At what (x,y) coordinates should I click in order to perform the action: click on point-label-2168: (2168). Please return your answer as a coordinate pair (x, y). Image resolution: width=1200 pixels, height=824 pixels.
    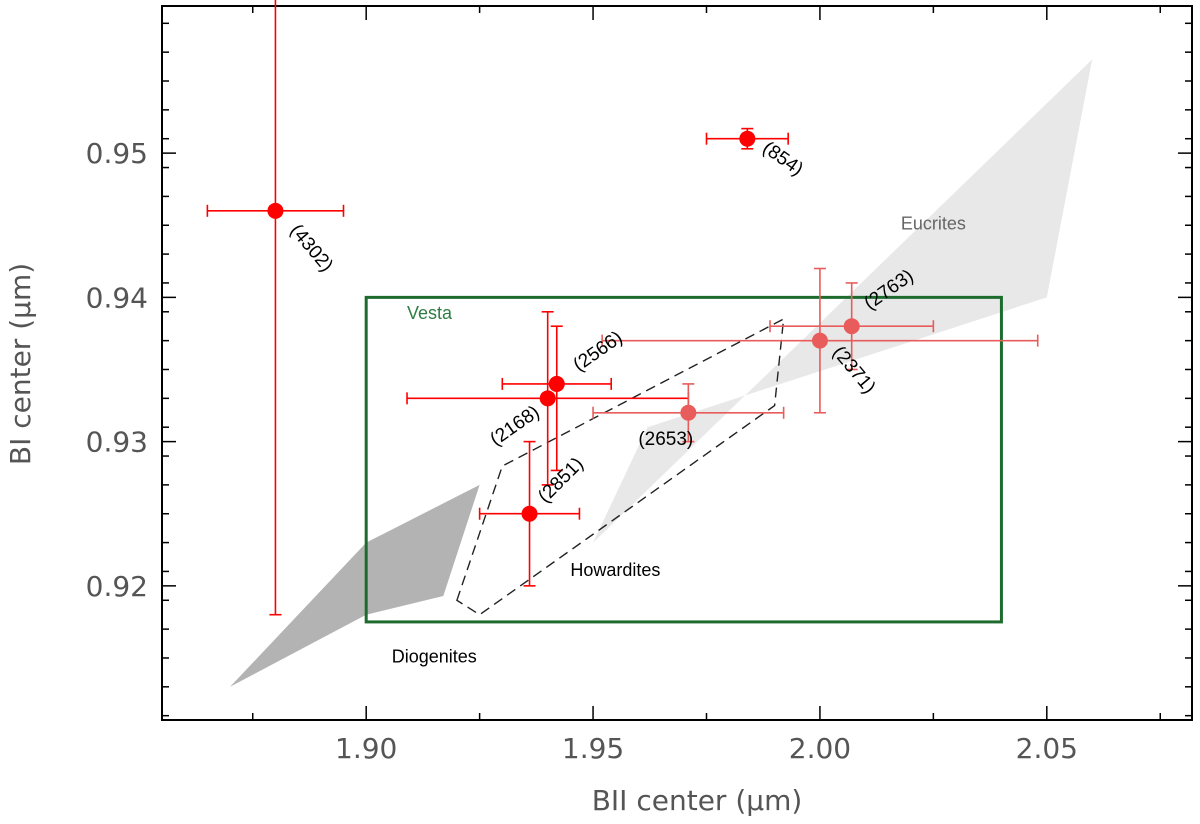
    Looking at the image, I should click on (515, 426).